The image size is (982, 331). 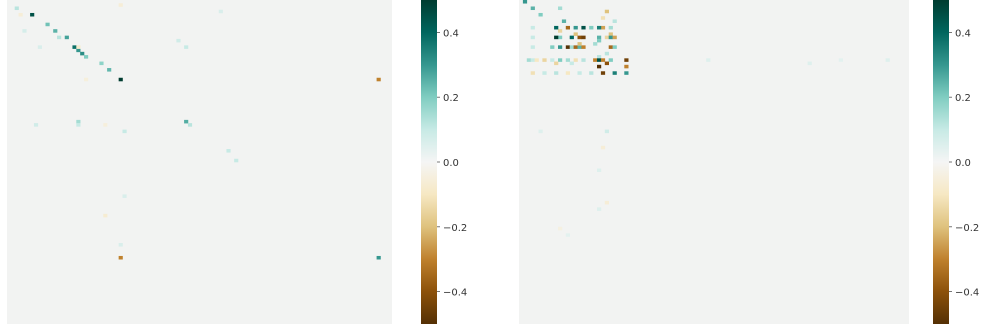 I want to click on colorbar-tick-label: −0.4, so click(x=455, y=293).